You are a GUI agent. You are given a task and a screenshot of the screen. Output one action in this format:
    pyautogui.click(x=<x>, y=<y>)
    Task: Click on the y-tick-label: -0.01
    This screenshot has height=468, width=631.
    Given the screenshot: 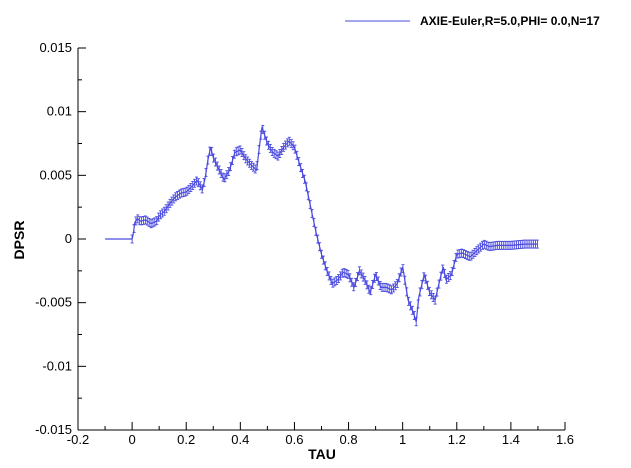 What is the action you would take?
    pyautogui.click(x=57, y=365)
    